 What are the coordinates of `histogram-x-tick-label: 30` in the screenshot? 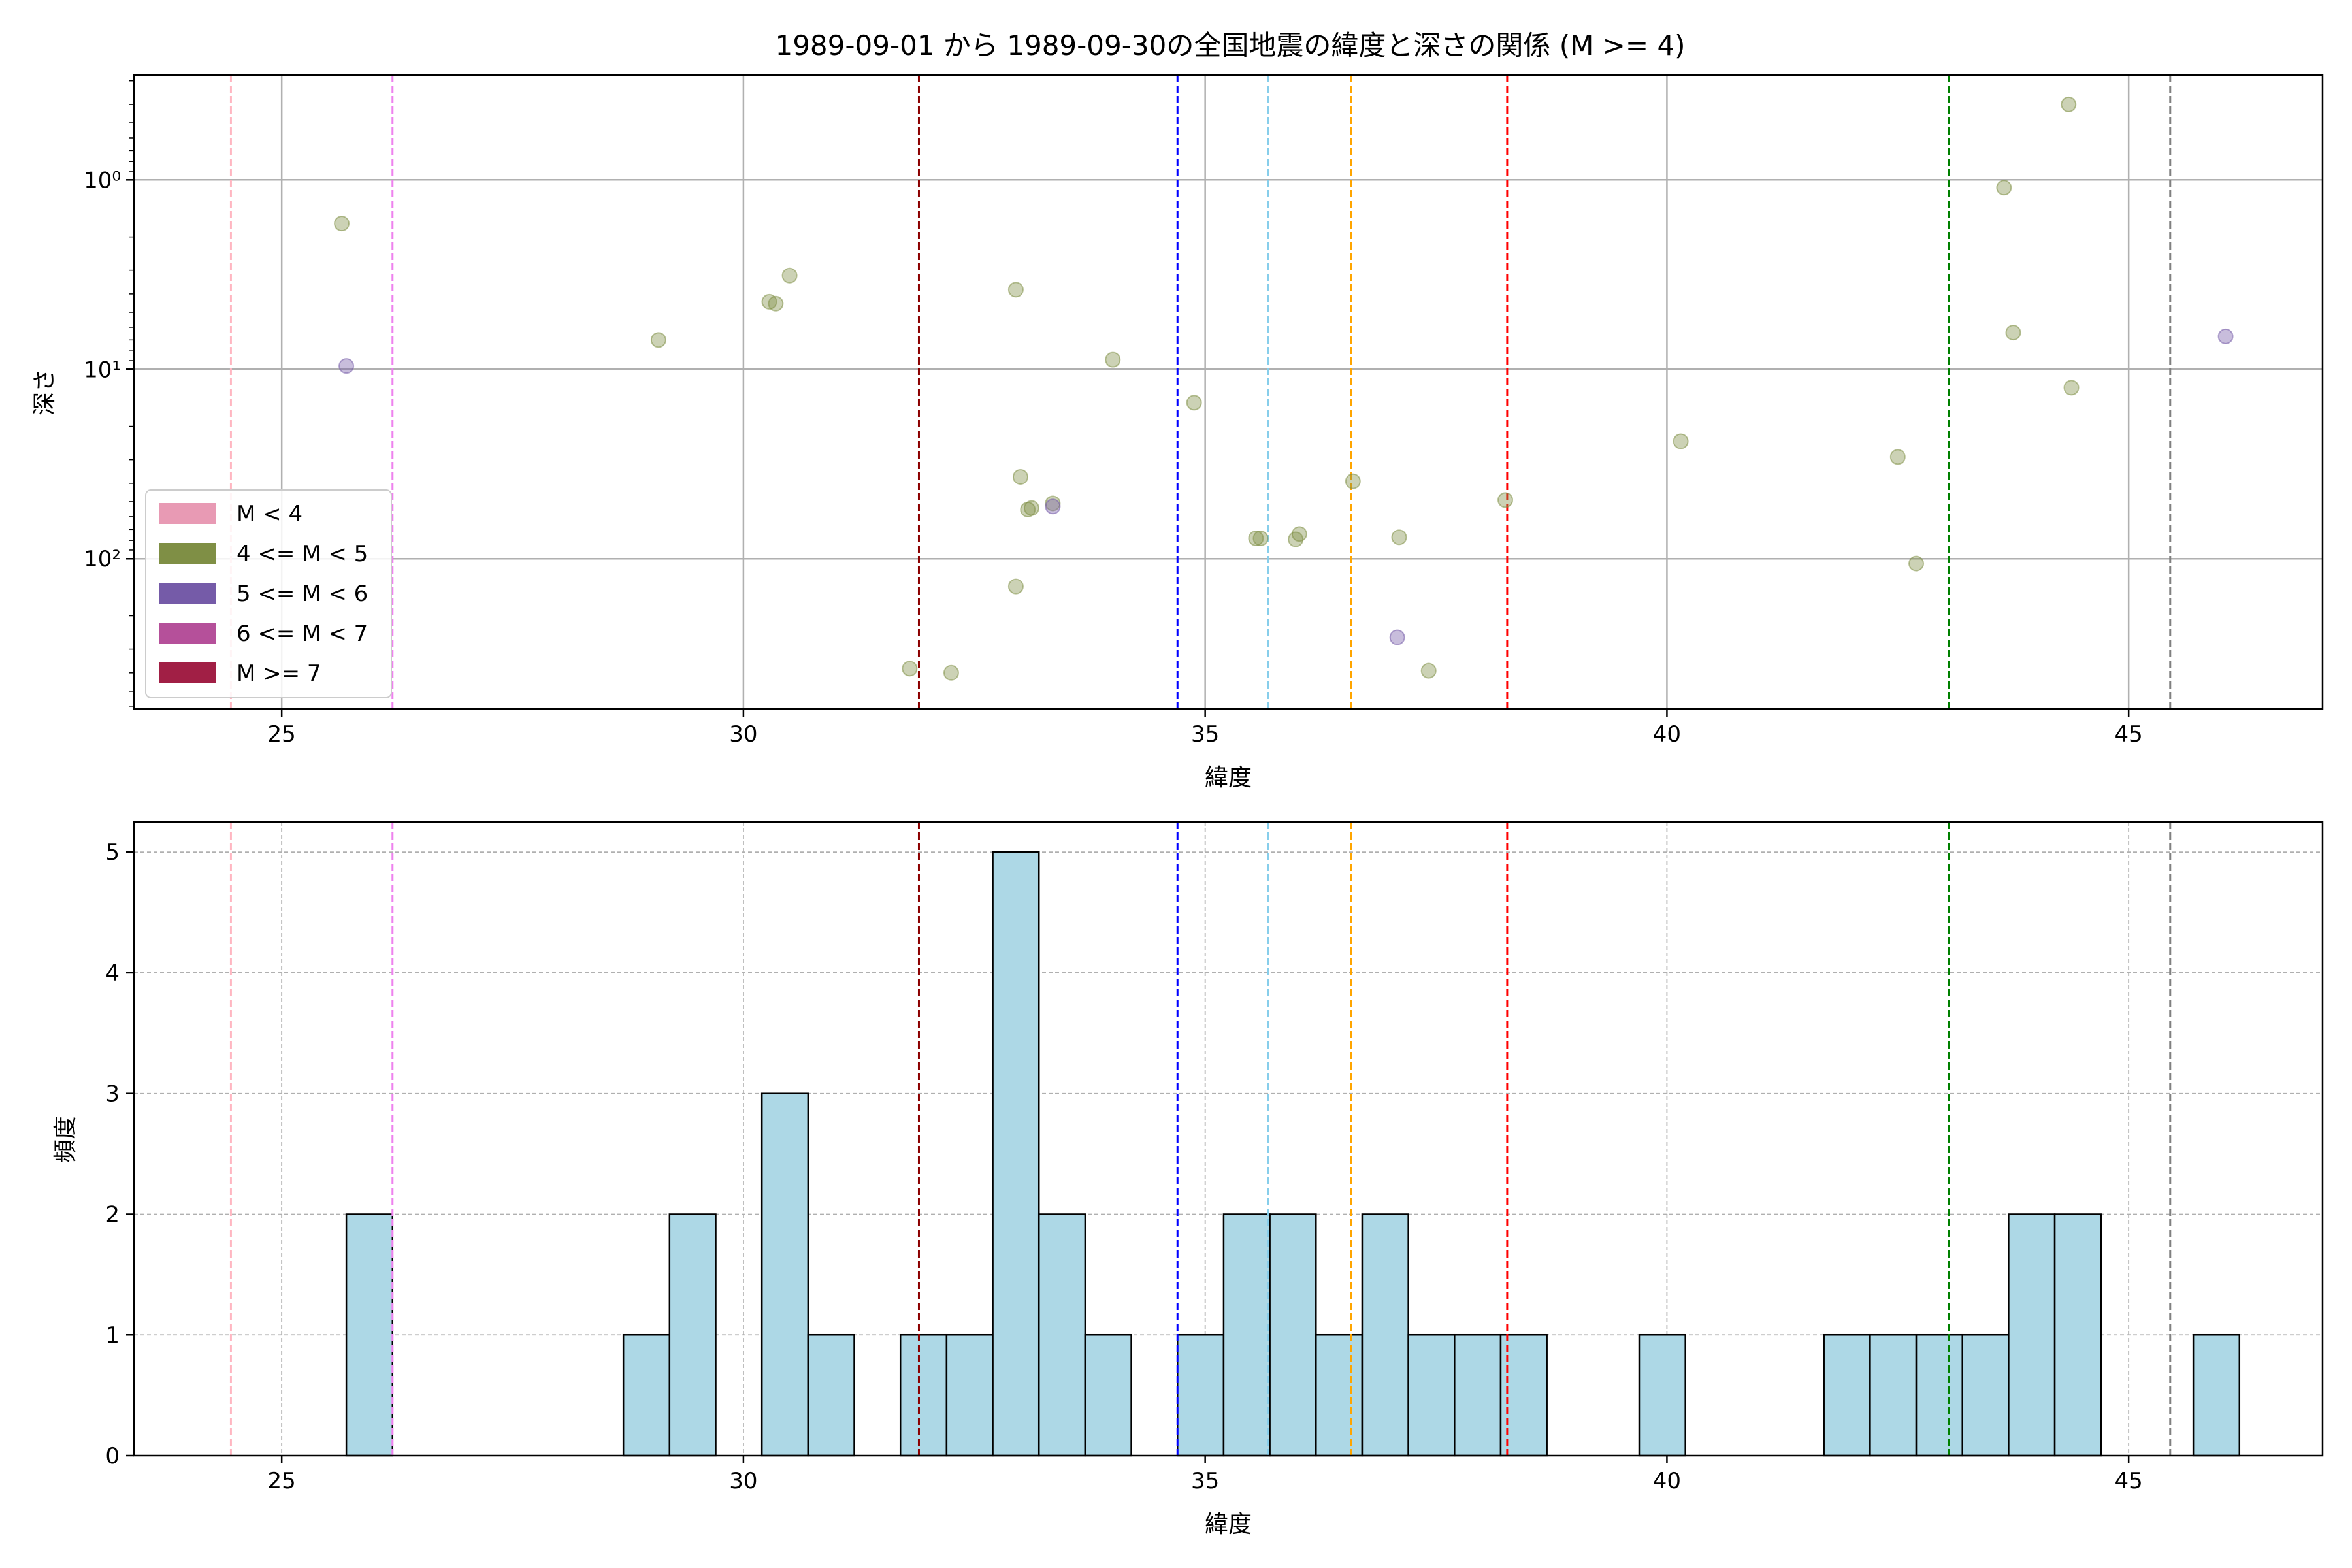 It's located at (743, 1481).